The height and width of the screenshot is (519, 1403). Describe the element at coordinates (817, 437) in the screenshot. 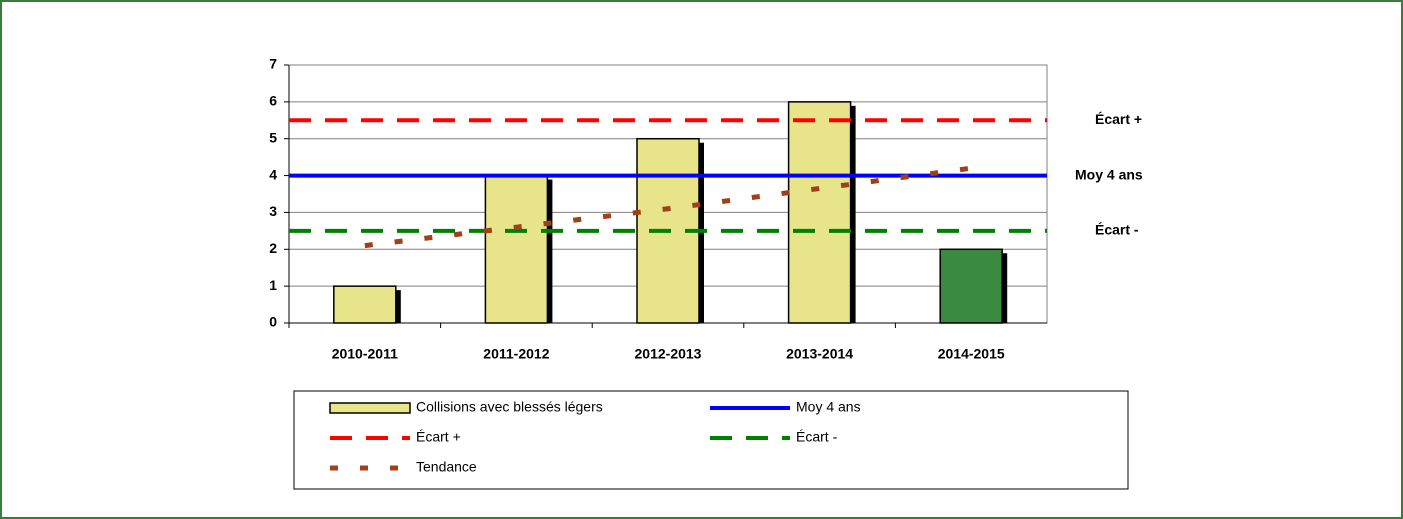

I see `legend-label: Écart -` at that location.